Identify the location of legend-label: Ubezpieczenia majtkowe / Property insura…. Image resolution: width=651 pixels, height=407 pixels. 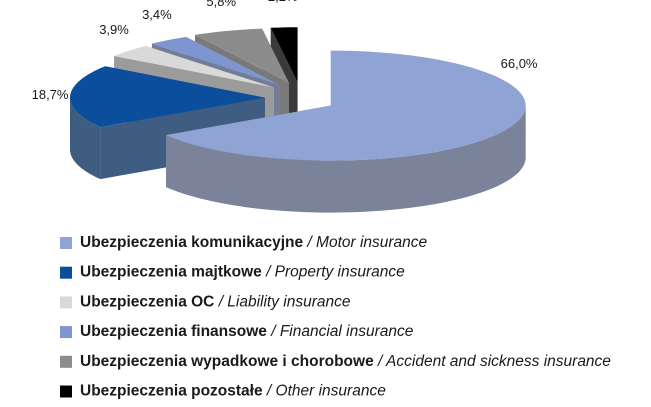
(242, 272).